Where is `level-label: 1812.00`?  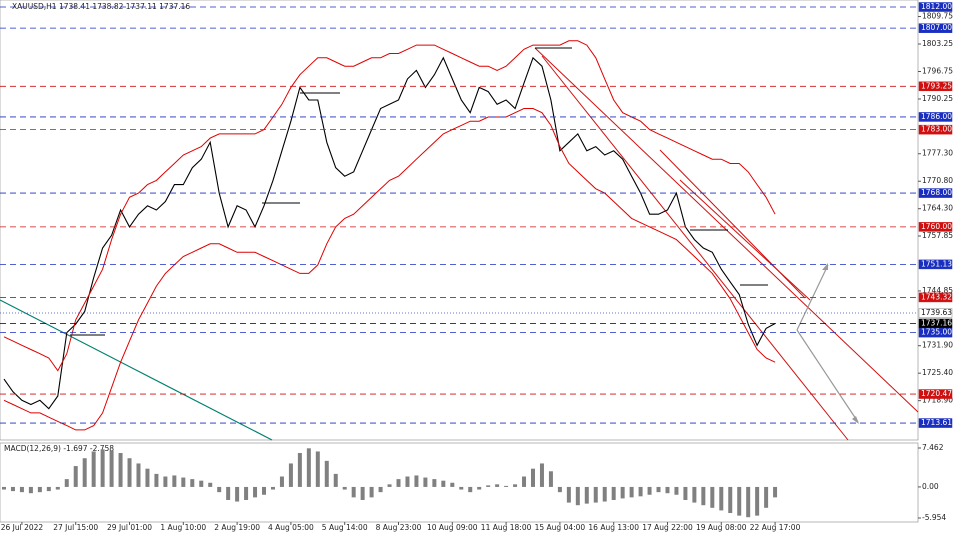 level-label: 1812.00 is located at coordinates (936, 6).